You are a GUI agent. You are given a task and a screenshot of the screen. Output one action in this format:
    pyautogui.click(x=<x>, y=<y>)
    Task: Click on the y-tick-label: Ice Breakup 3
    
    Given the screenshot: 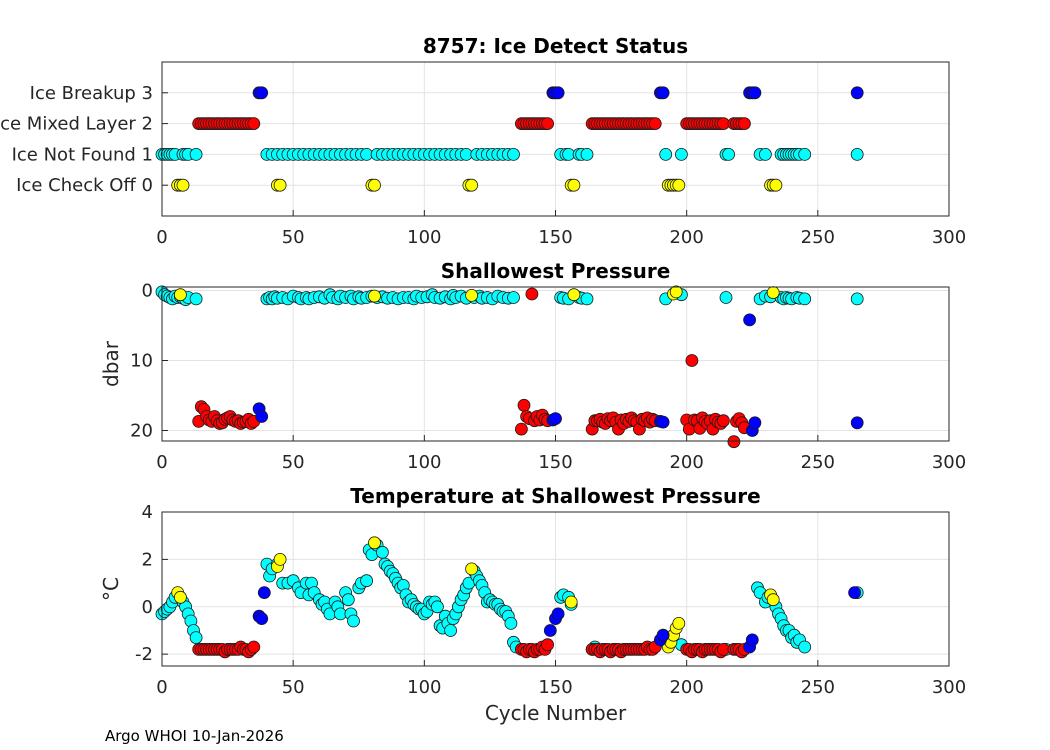 What is the action you would take?
    pyautogui.click(x=91, y=93)
    